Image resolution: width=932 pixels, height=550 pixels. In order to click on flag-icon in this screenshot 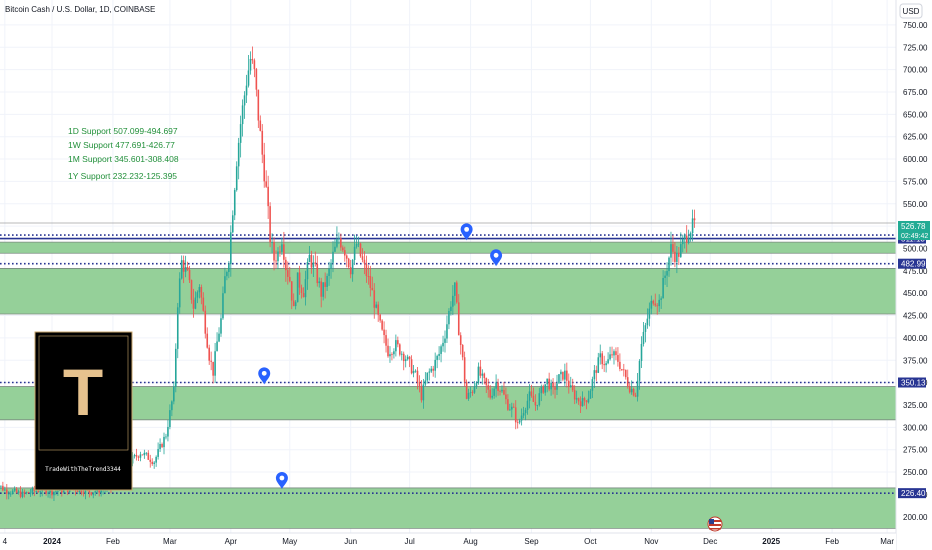, I will do `click(715, 524)`.